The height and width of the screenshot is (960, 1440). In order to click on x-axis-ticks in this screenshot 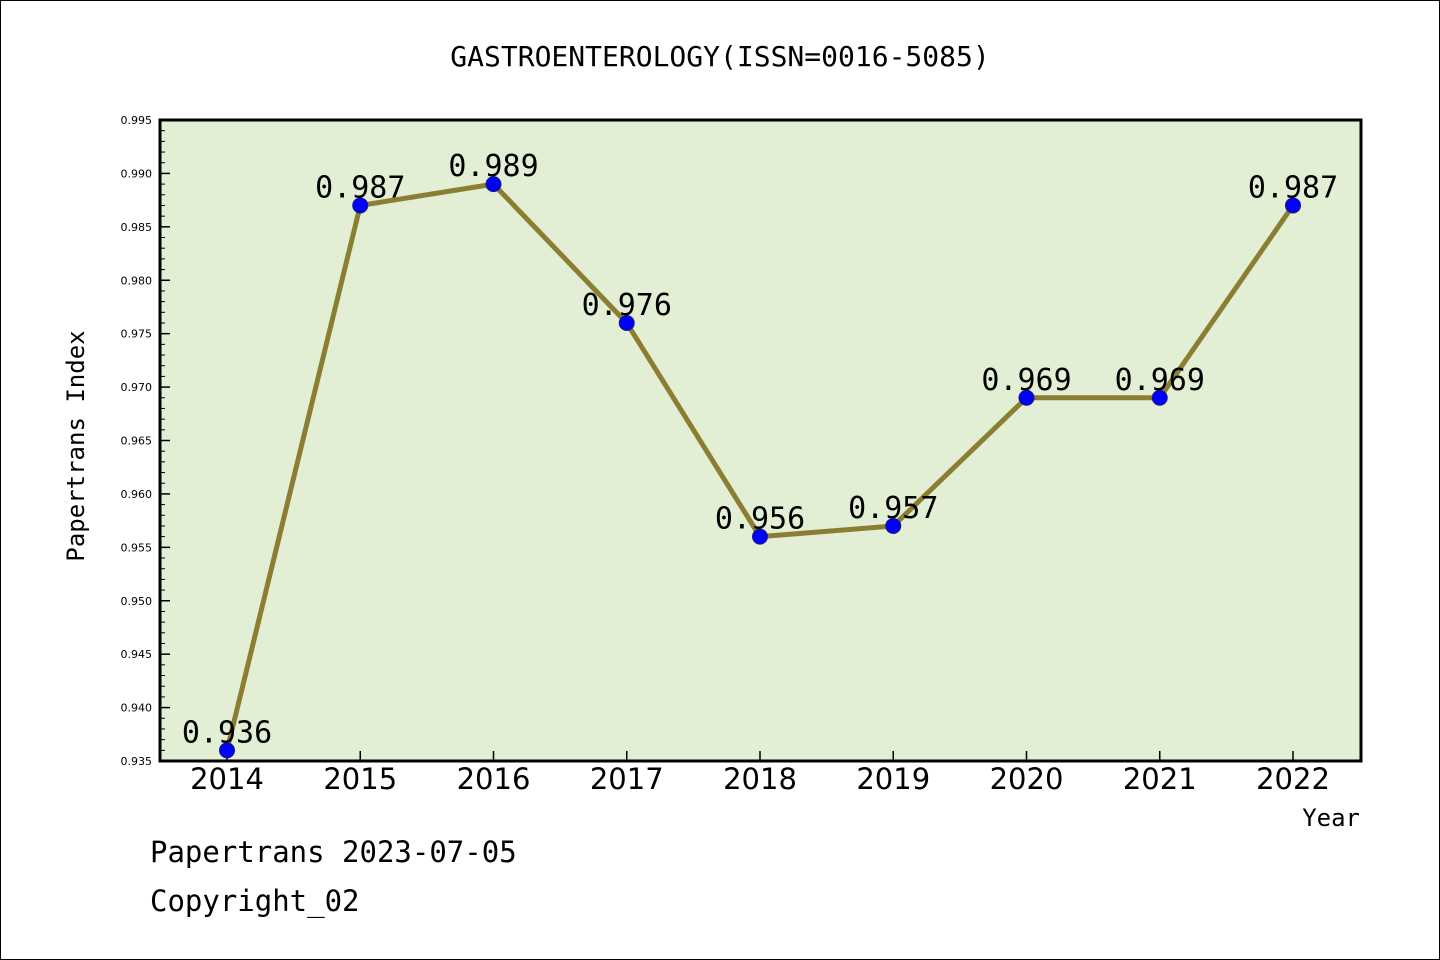, I will do `click(760, 756)`.